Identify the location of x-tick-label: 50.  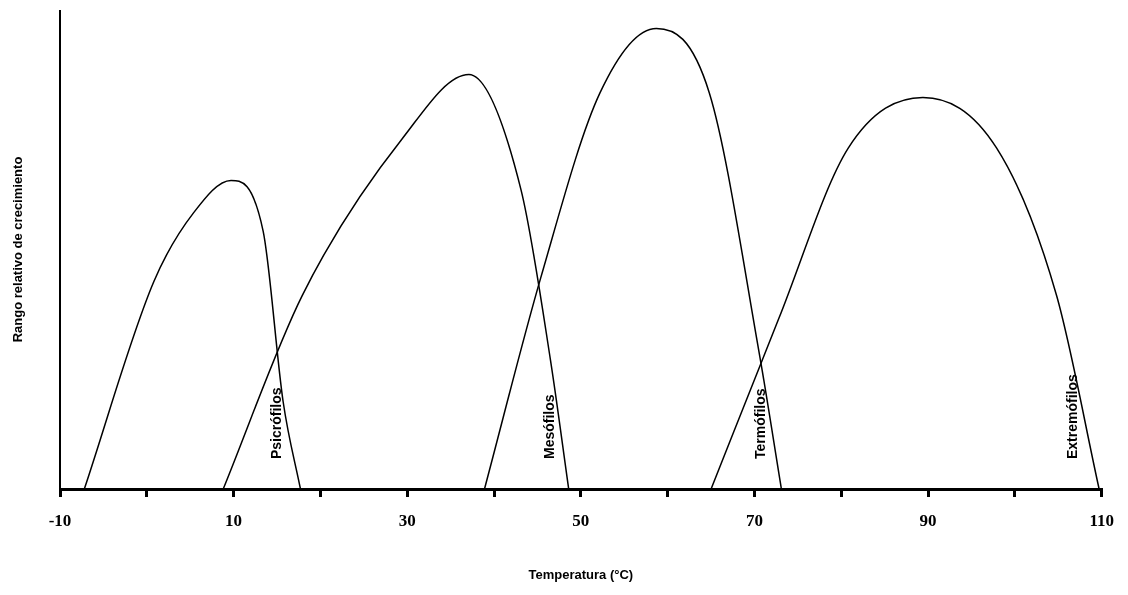
(581, 520).